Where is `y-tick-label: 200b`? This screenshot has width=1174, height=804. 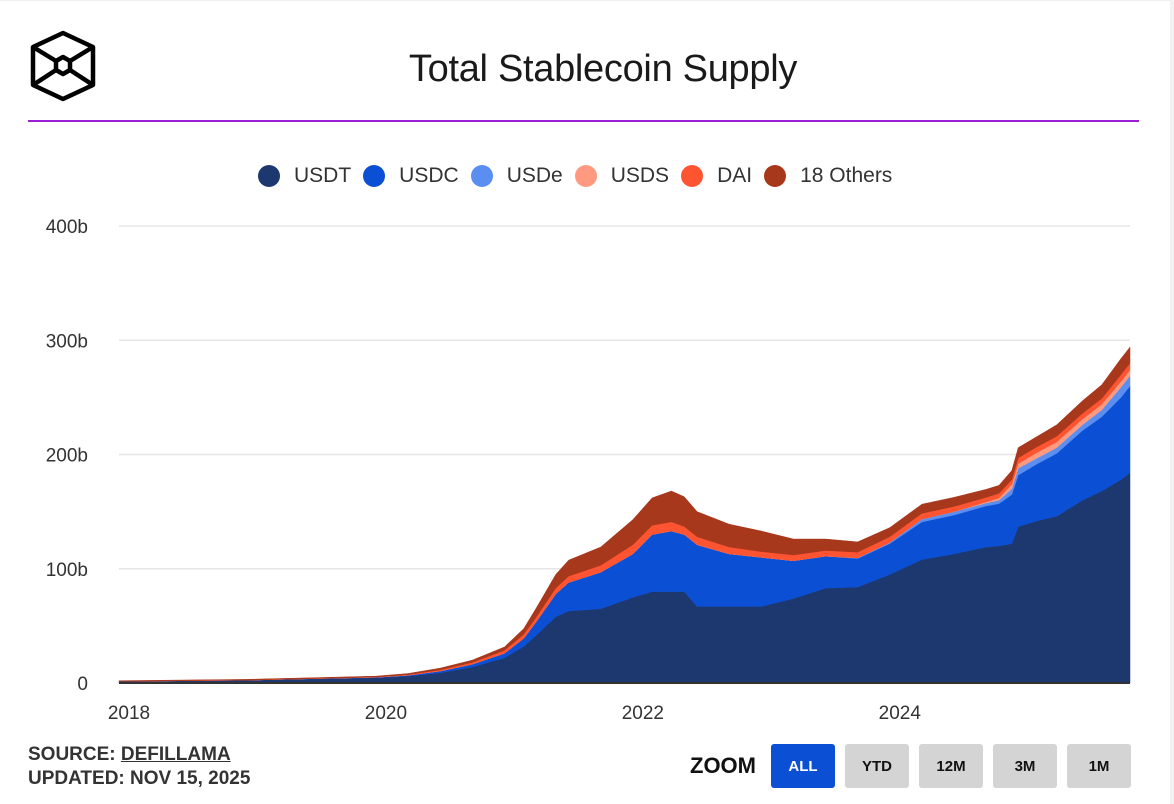
y-tick-label: 200b is located at coordinates (67, 456).